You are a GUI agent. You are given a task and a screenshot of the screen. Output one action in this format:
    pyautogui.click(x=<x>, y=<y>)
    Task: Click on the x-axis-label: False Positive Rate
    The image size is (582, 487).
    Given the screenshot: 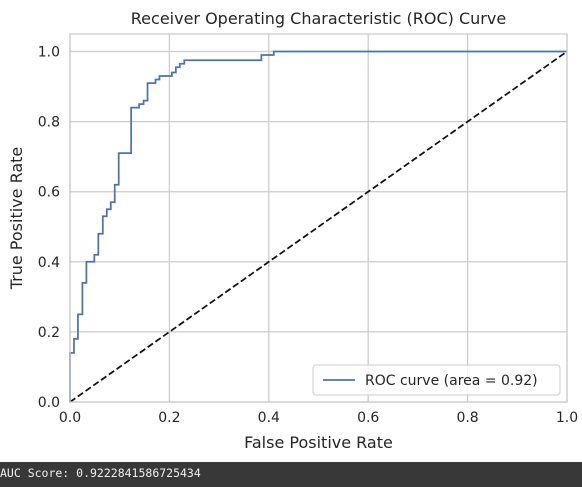 What is the action you would take?
    pyautogui.click(x=318, y=442)
    